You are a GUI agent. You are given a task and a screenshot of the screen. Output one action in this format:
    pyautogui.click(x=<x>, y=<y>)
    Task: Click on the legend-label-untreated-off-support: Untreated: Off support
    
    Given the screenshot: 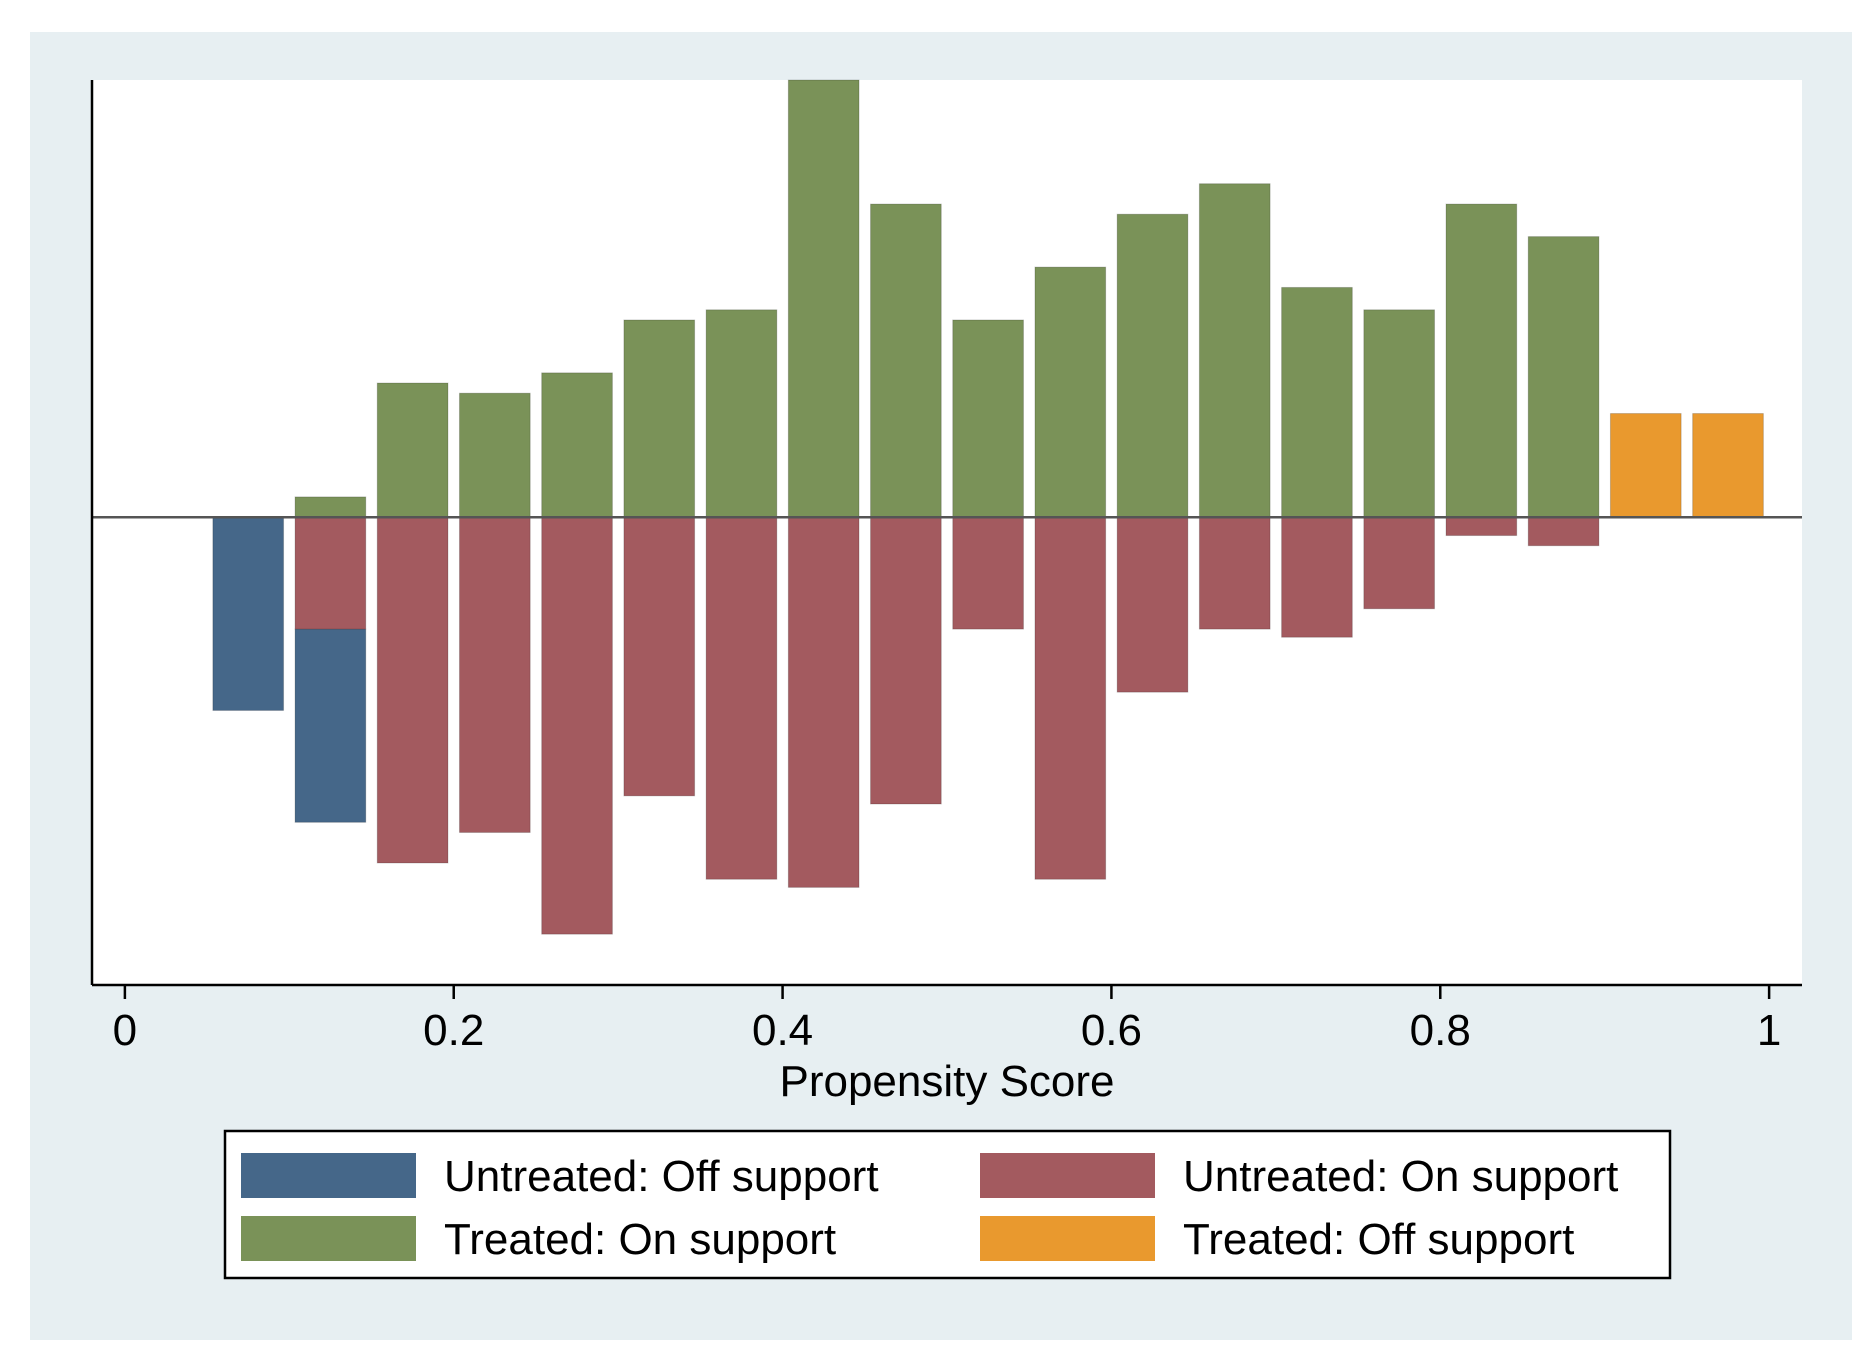 What is the action you would take?
    pyautogui.click(x=661, y=1176)
    